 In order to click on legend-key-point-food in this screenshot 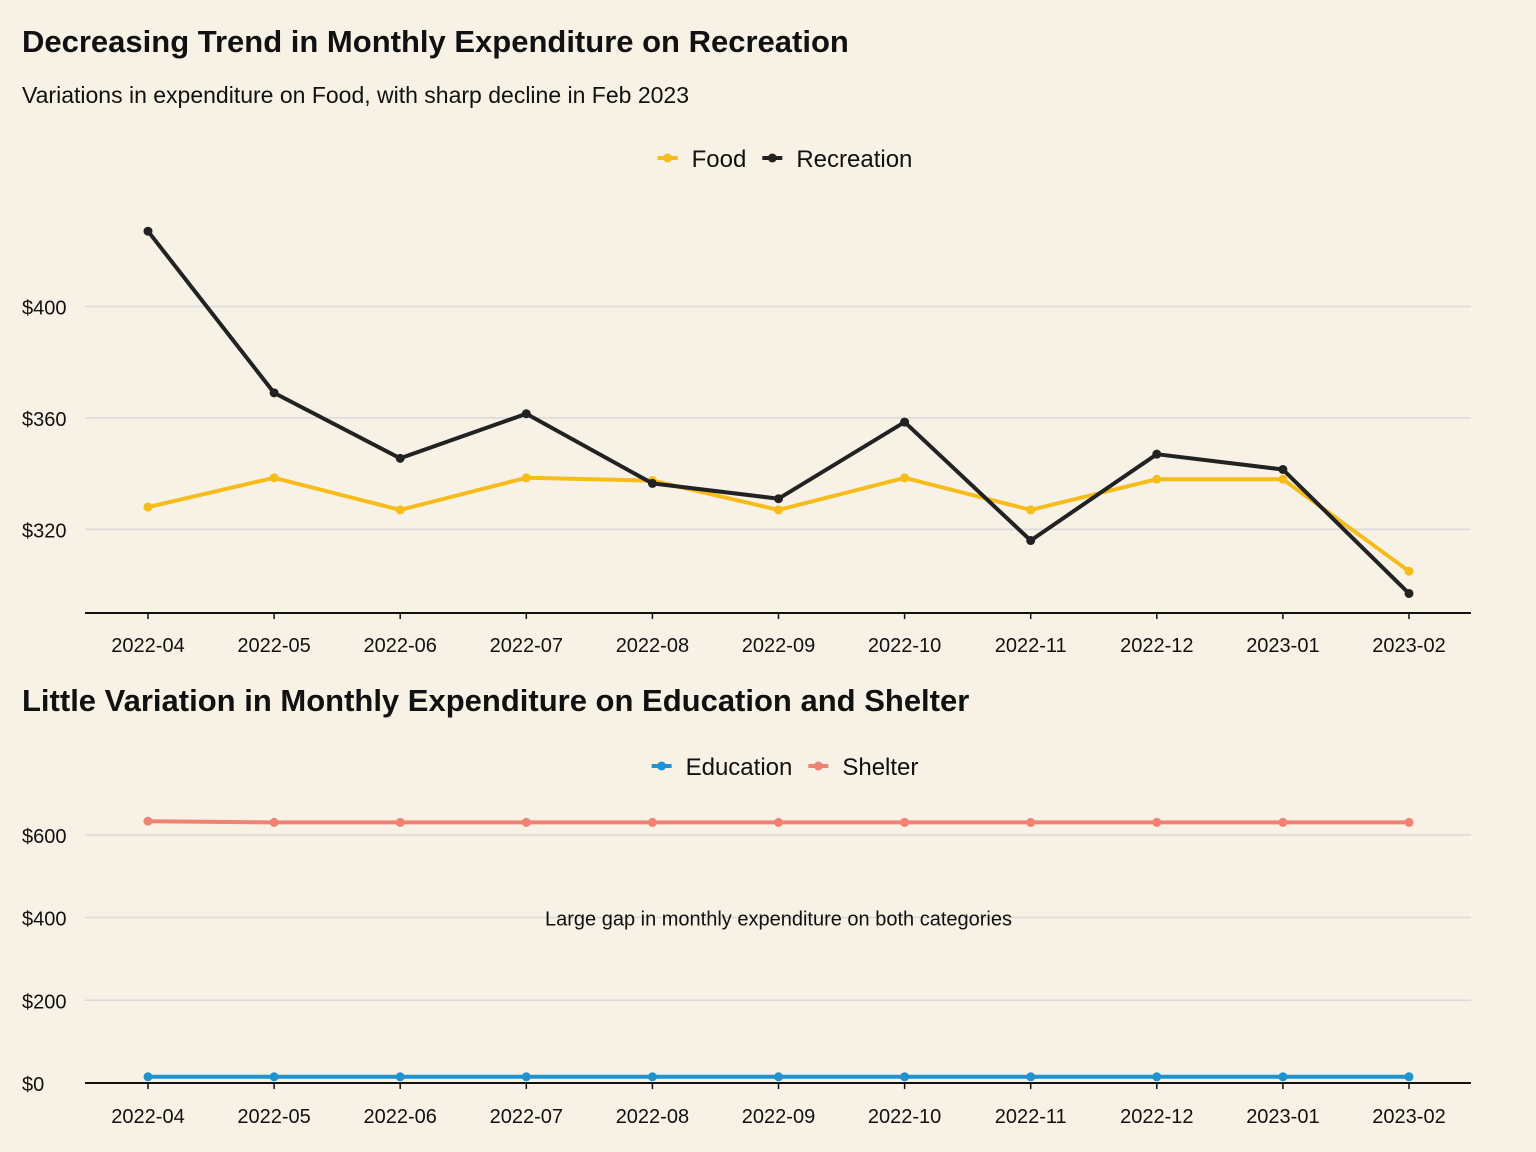, I will do `click(668, 158)`.